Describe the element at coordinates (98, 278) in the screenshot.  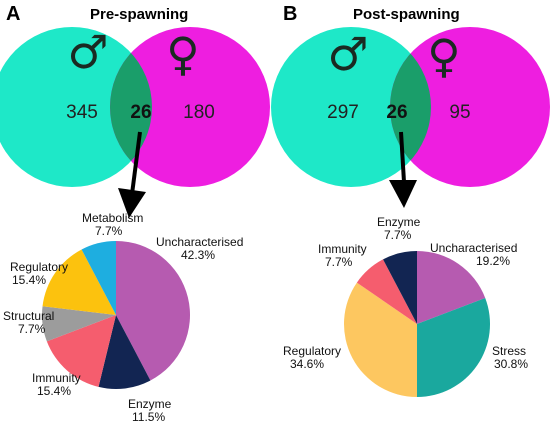
I see `pie-slice-metabolism` at that location.